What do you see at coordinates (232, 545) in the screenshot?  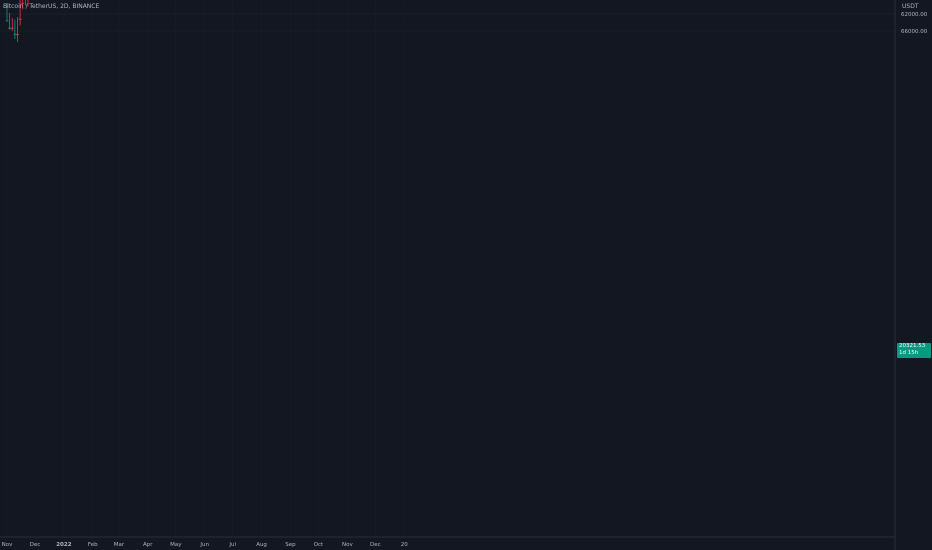 I see `time-axis-label: Jul` at bounding box center [232, 545].